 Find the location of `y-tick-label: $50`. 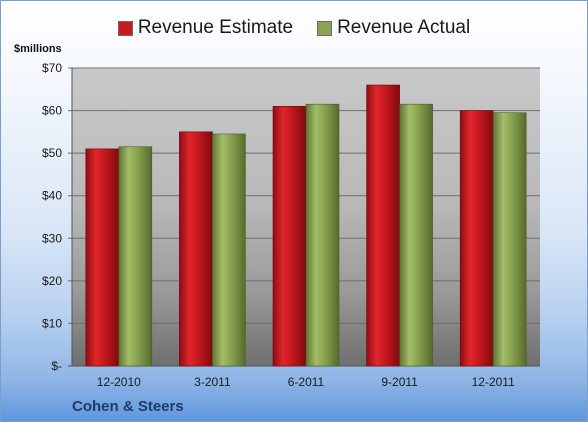

y-tick-label: $50 is located at coordinates (52, 153).